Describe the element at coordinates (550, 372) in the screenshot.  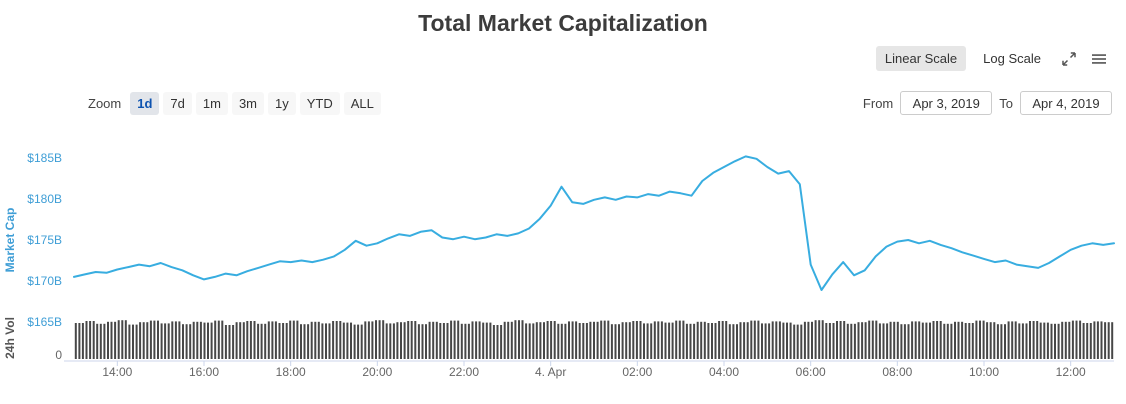
I see `x-tick-label: 4. Apr` at that location.